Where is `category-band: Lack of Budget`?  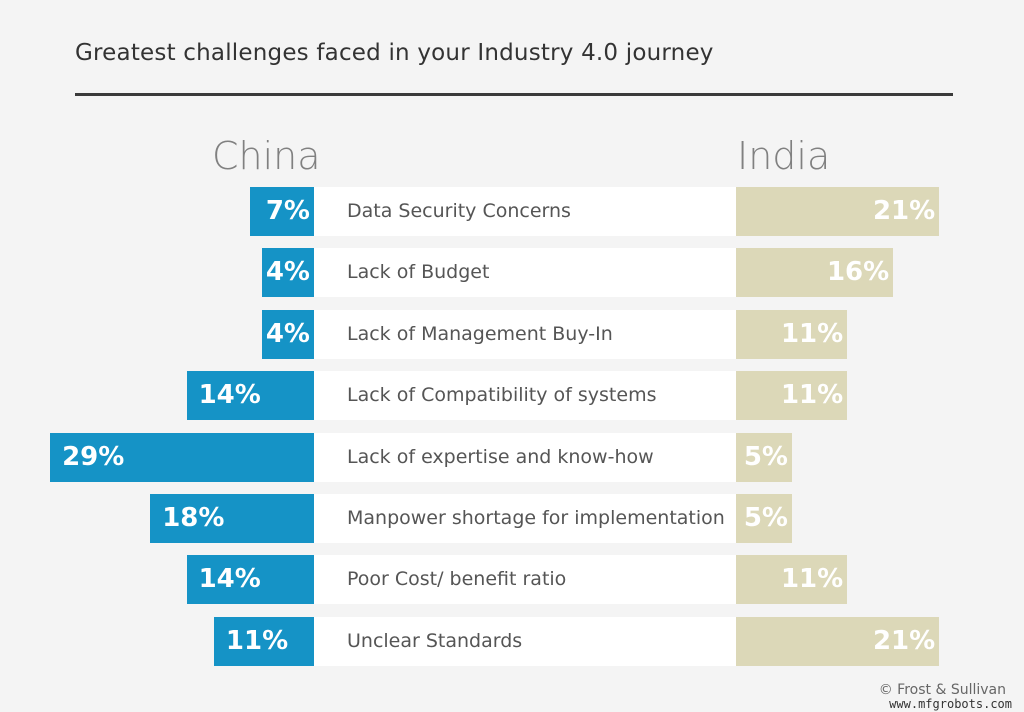
category-band: Lack of Budget is located at coordinates (525, 273).